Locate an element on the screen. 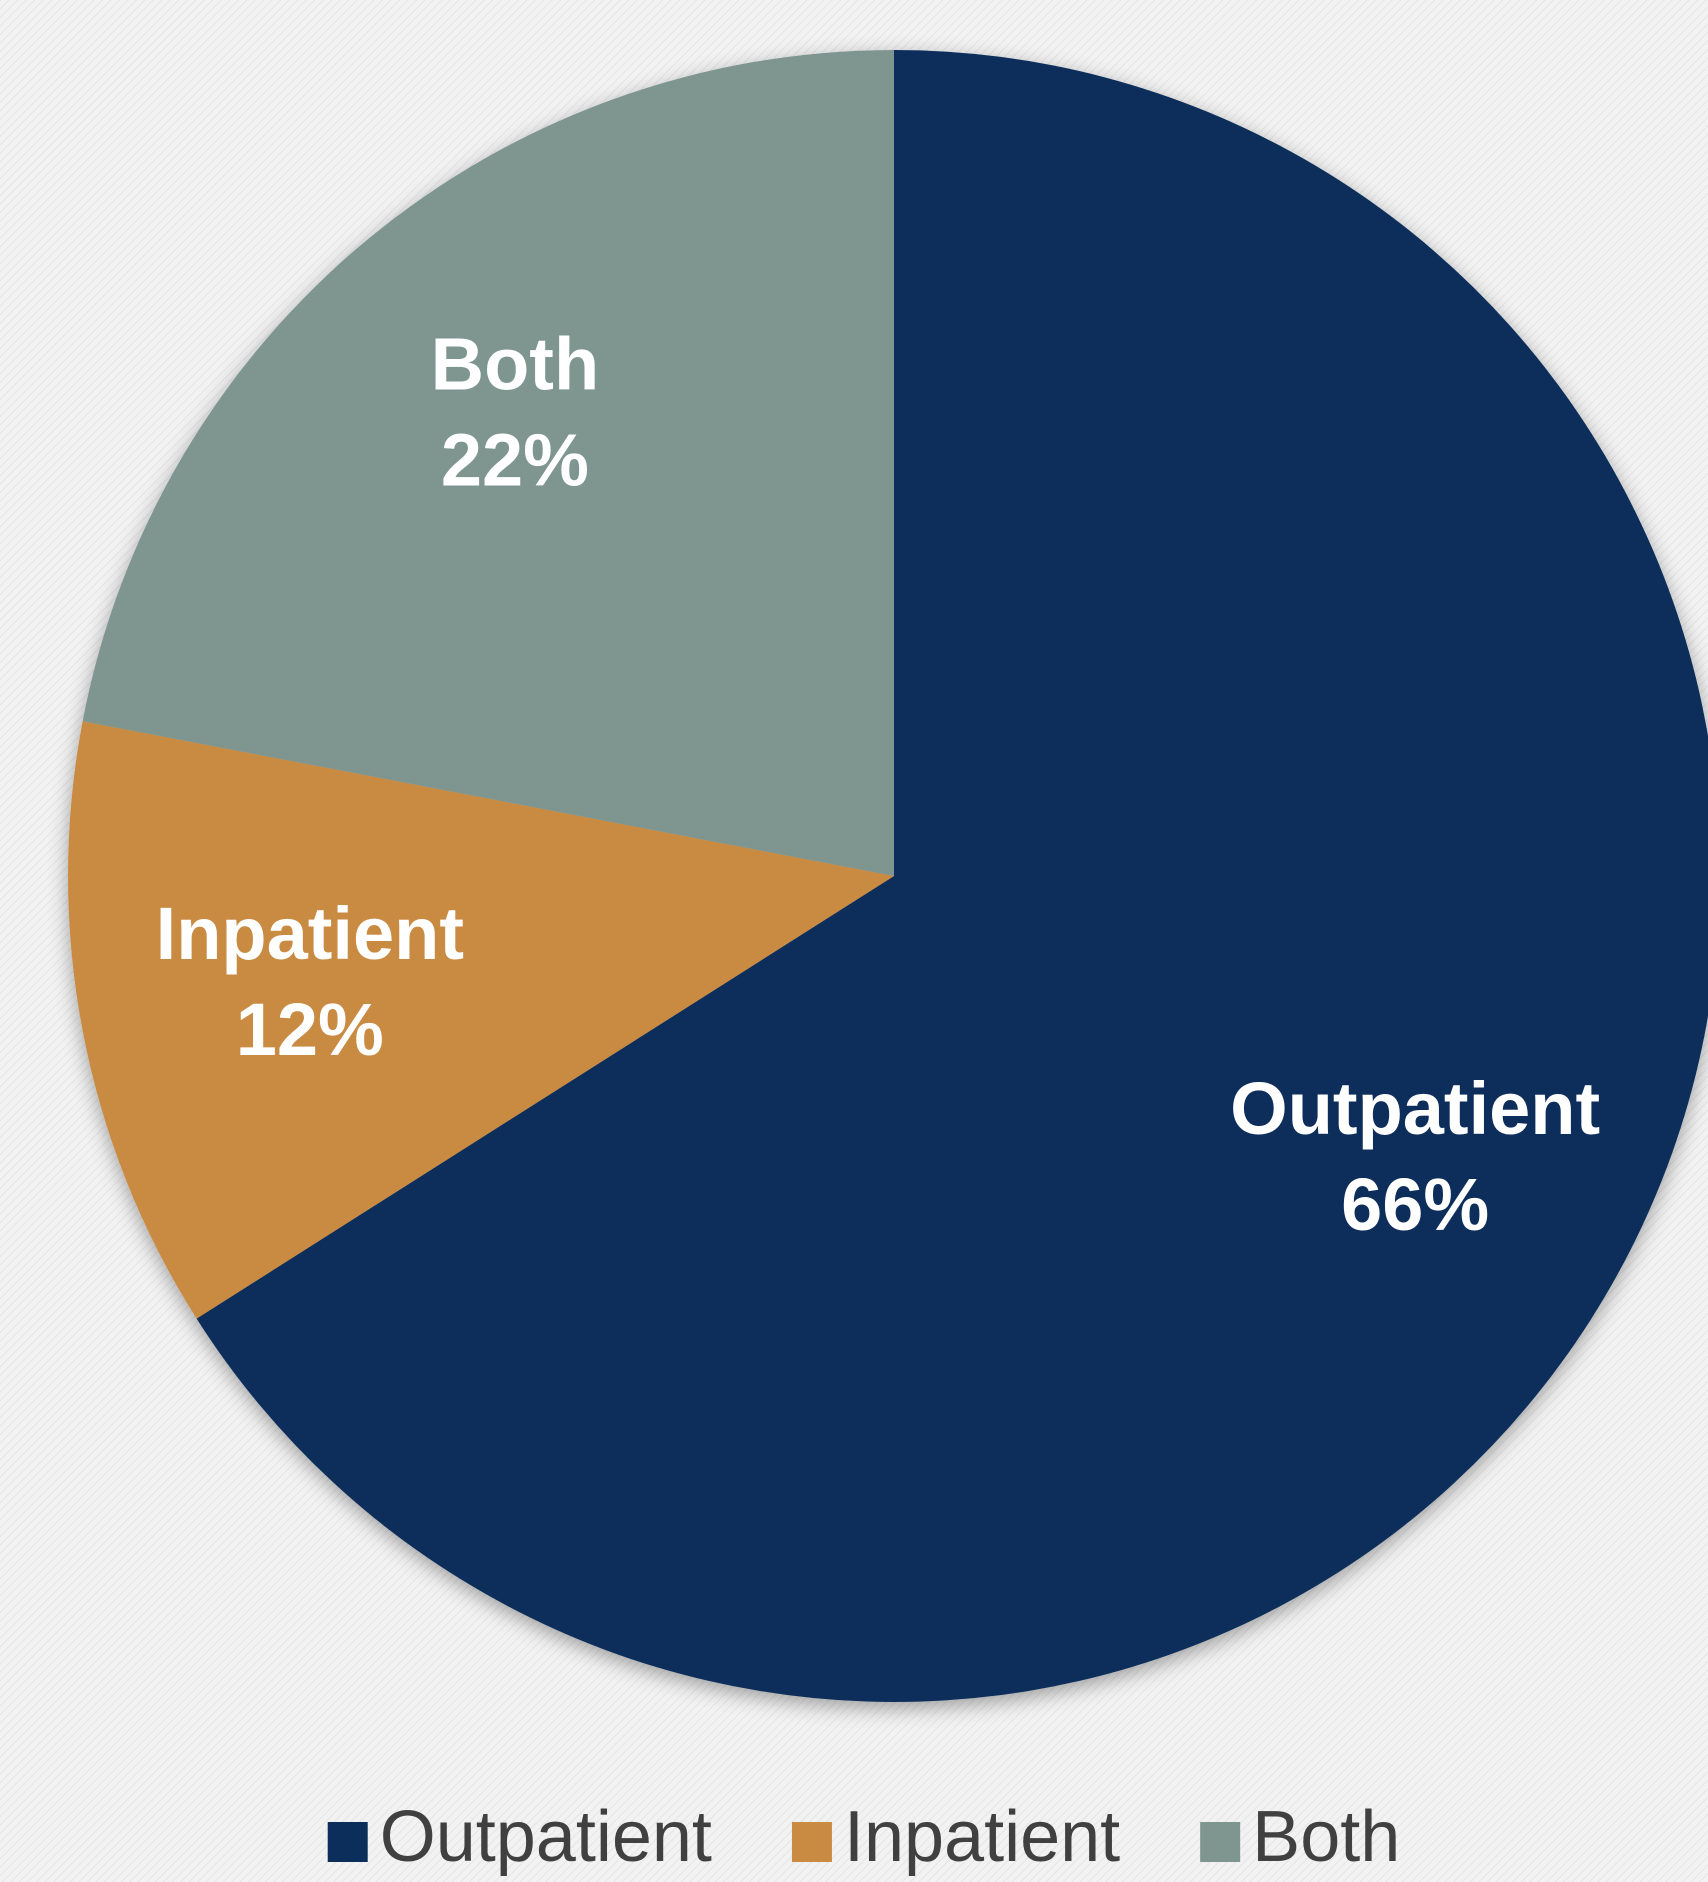 This screenshot has width=1708, height=1882. legend-label: Both is located at coordinates (1326, 1837).